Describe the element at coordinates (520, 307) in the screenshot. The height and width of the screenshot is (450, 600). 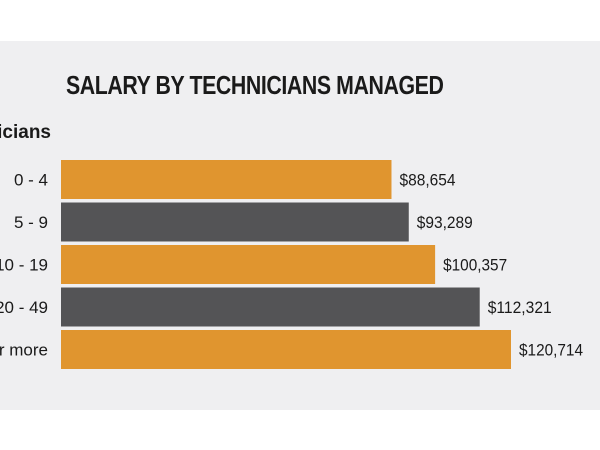
I see `value-label-4: $112,321` at that location.